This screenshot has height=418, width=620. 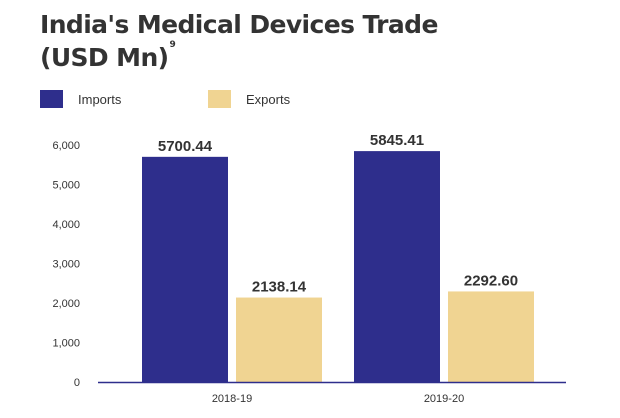 What do you see at coordinates (219, 99) in the screenshot?
I see `legend-swatch-exports` at bounding box center [219, 99].